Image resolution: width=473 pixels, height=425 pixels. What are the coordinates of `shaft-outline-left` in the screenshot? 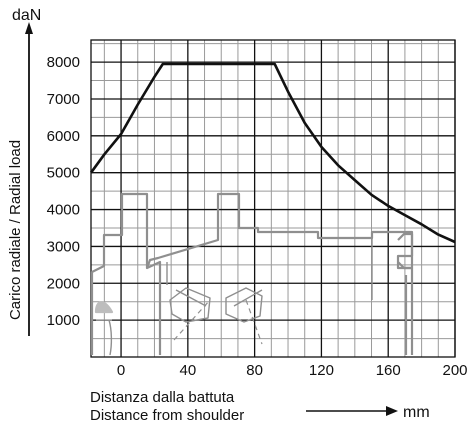 It's located at (126, 273).